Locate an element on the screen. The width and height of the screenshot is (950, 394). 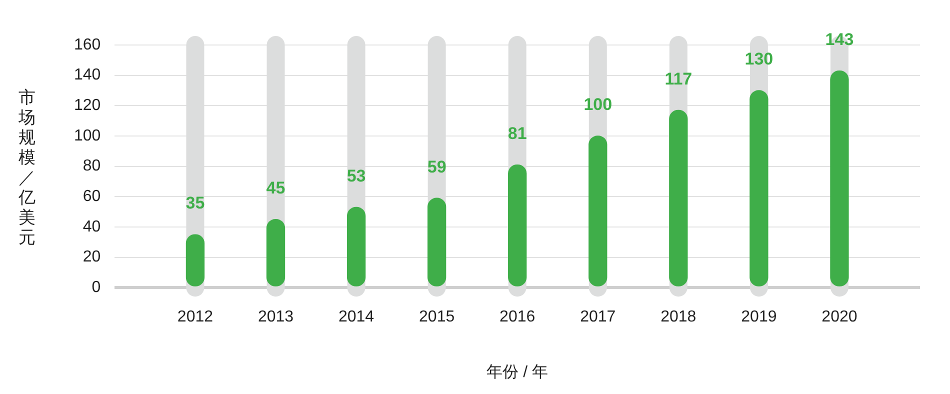
data-label: 35 is located at coordinates (195, 203).